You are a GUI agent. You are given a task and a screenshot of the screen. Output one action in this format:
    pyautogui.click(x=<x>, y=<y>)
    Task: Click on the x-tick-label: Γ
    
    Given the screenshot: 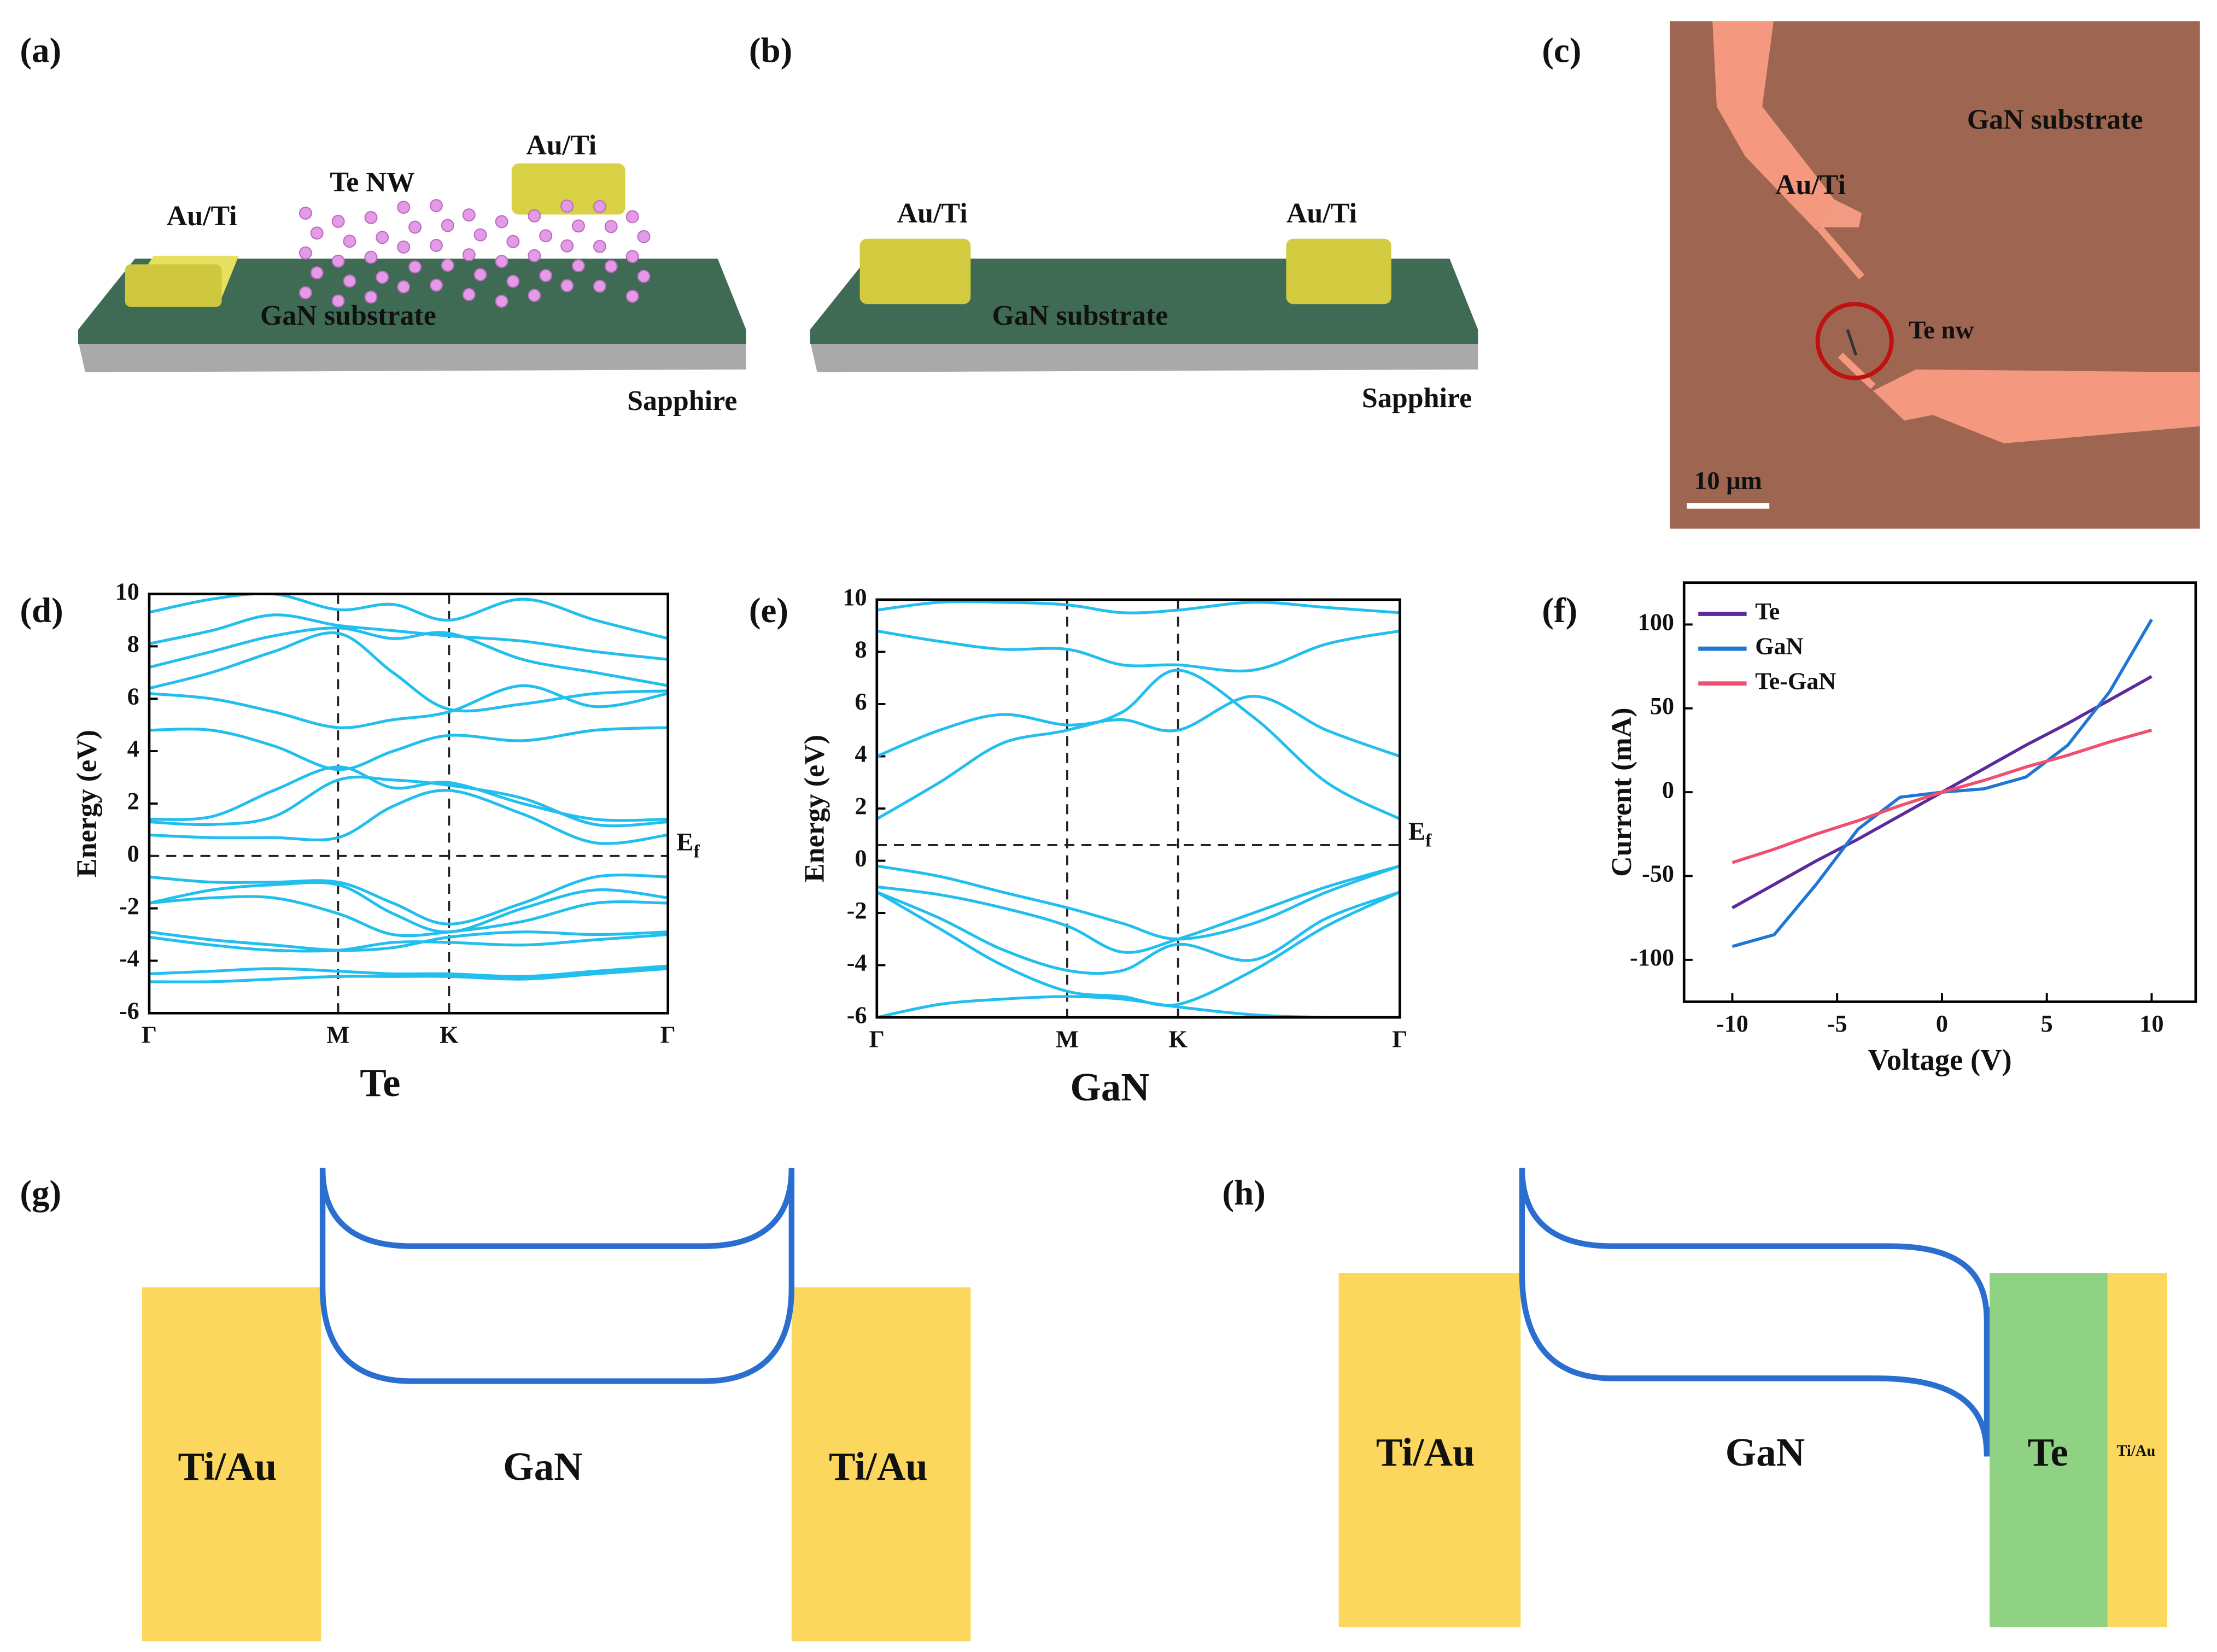 What is the action you would take?
    pyautogui.click(x=877, y=1039)
    